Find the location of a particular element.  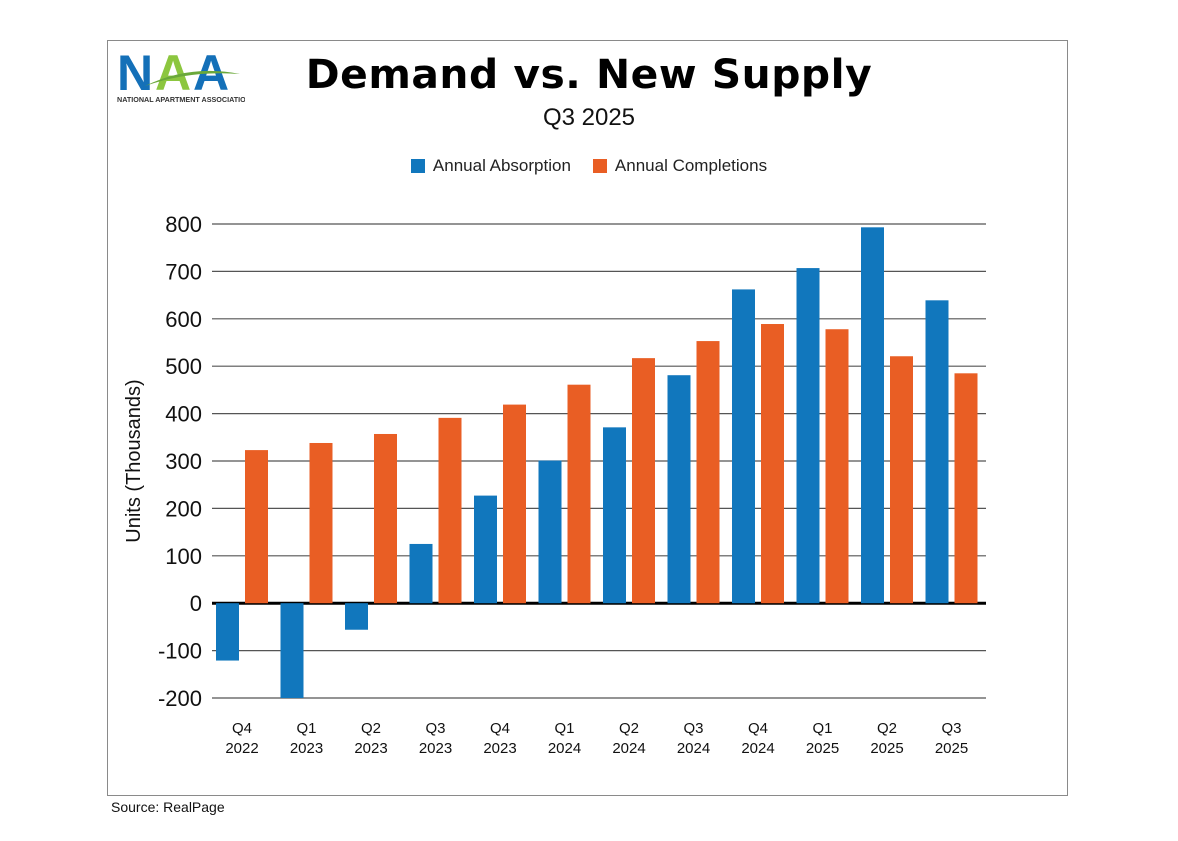

svg-text: NATIONAL APARTMENT ASSOCIATION is located at coordinates (181, 99).